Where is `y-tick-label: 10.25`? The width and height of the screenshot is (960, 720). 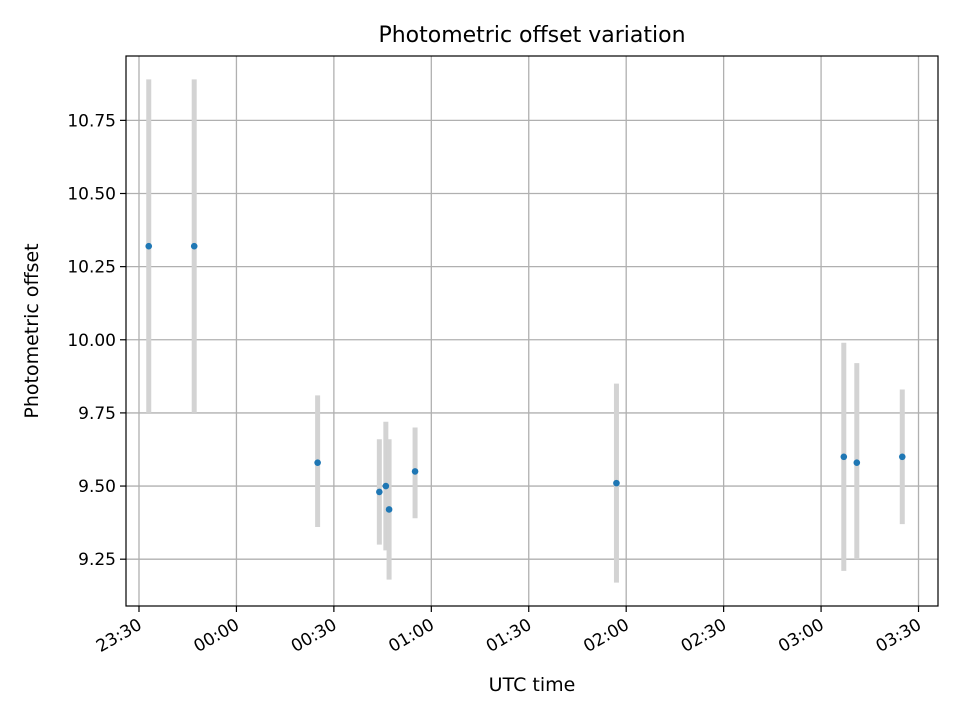
y-tick-label: 10.25 is located at coordinates (91, 268).